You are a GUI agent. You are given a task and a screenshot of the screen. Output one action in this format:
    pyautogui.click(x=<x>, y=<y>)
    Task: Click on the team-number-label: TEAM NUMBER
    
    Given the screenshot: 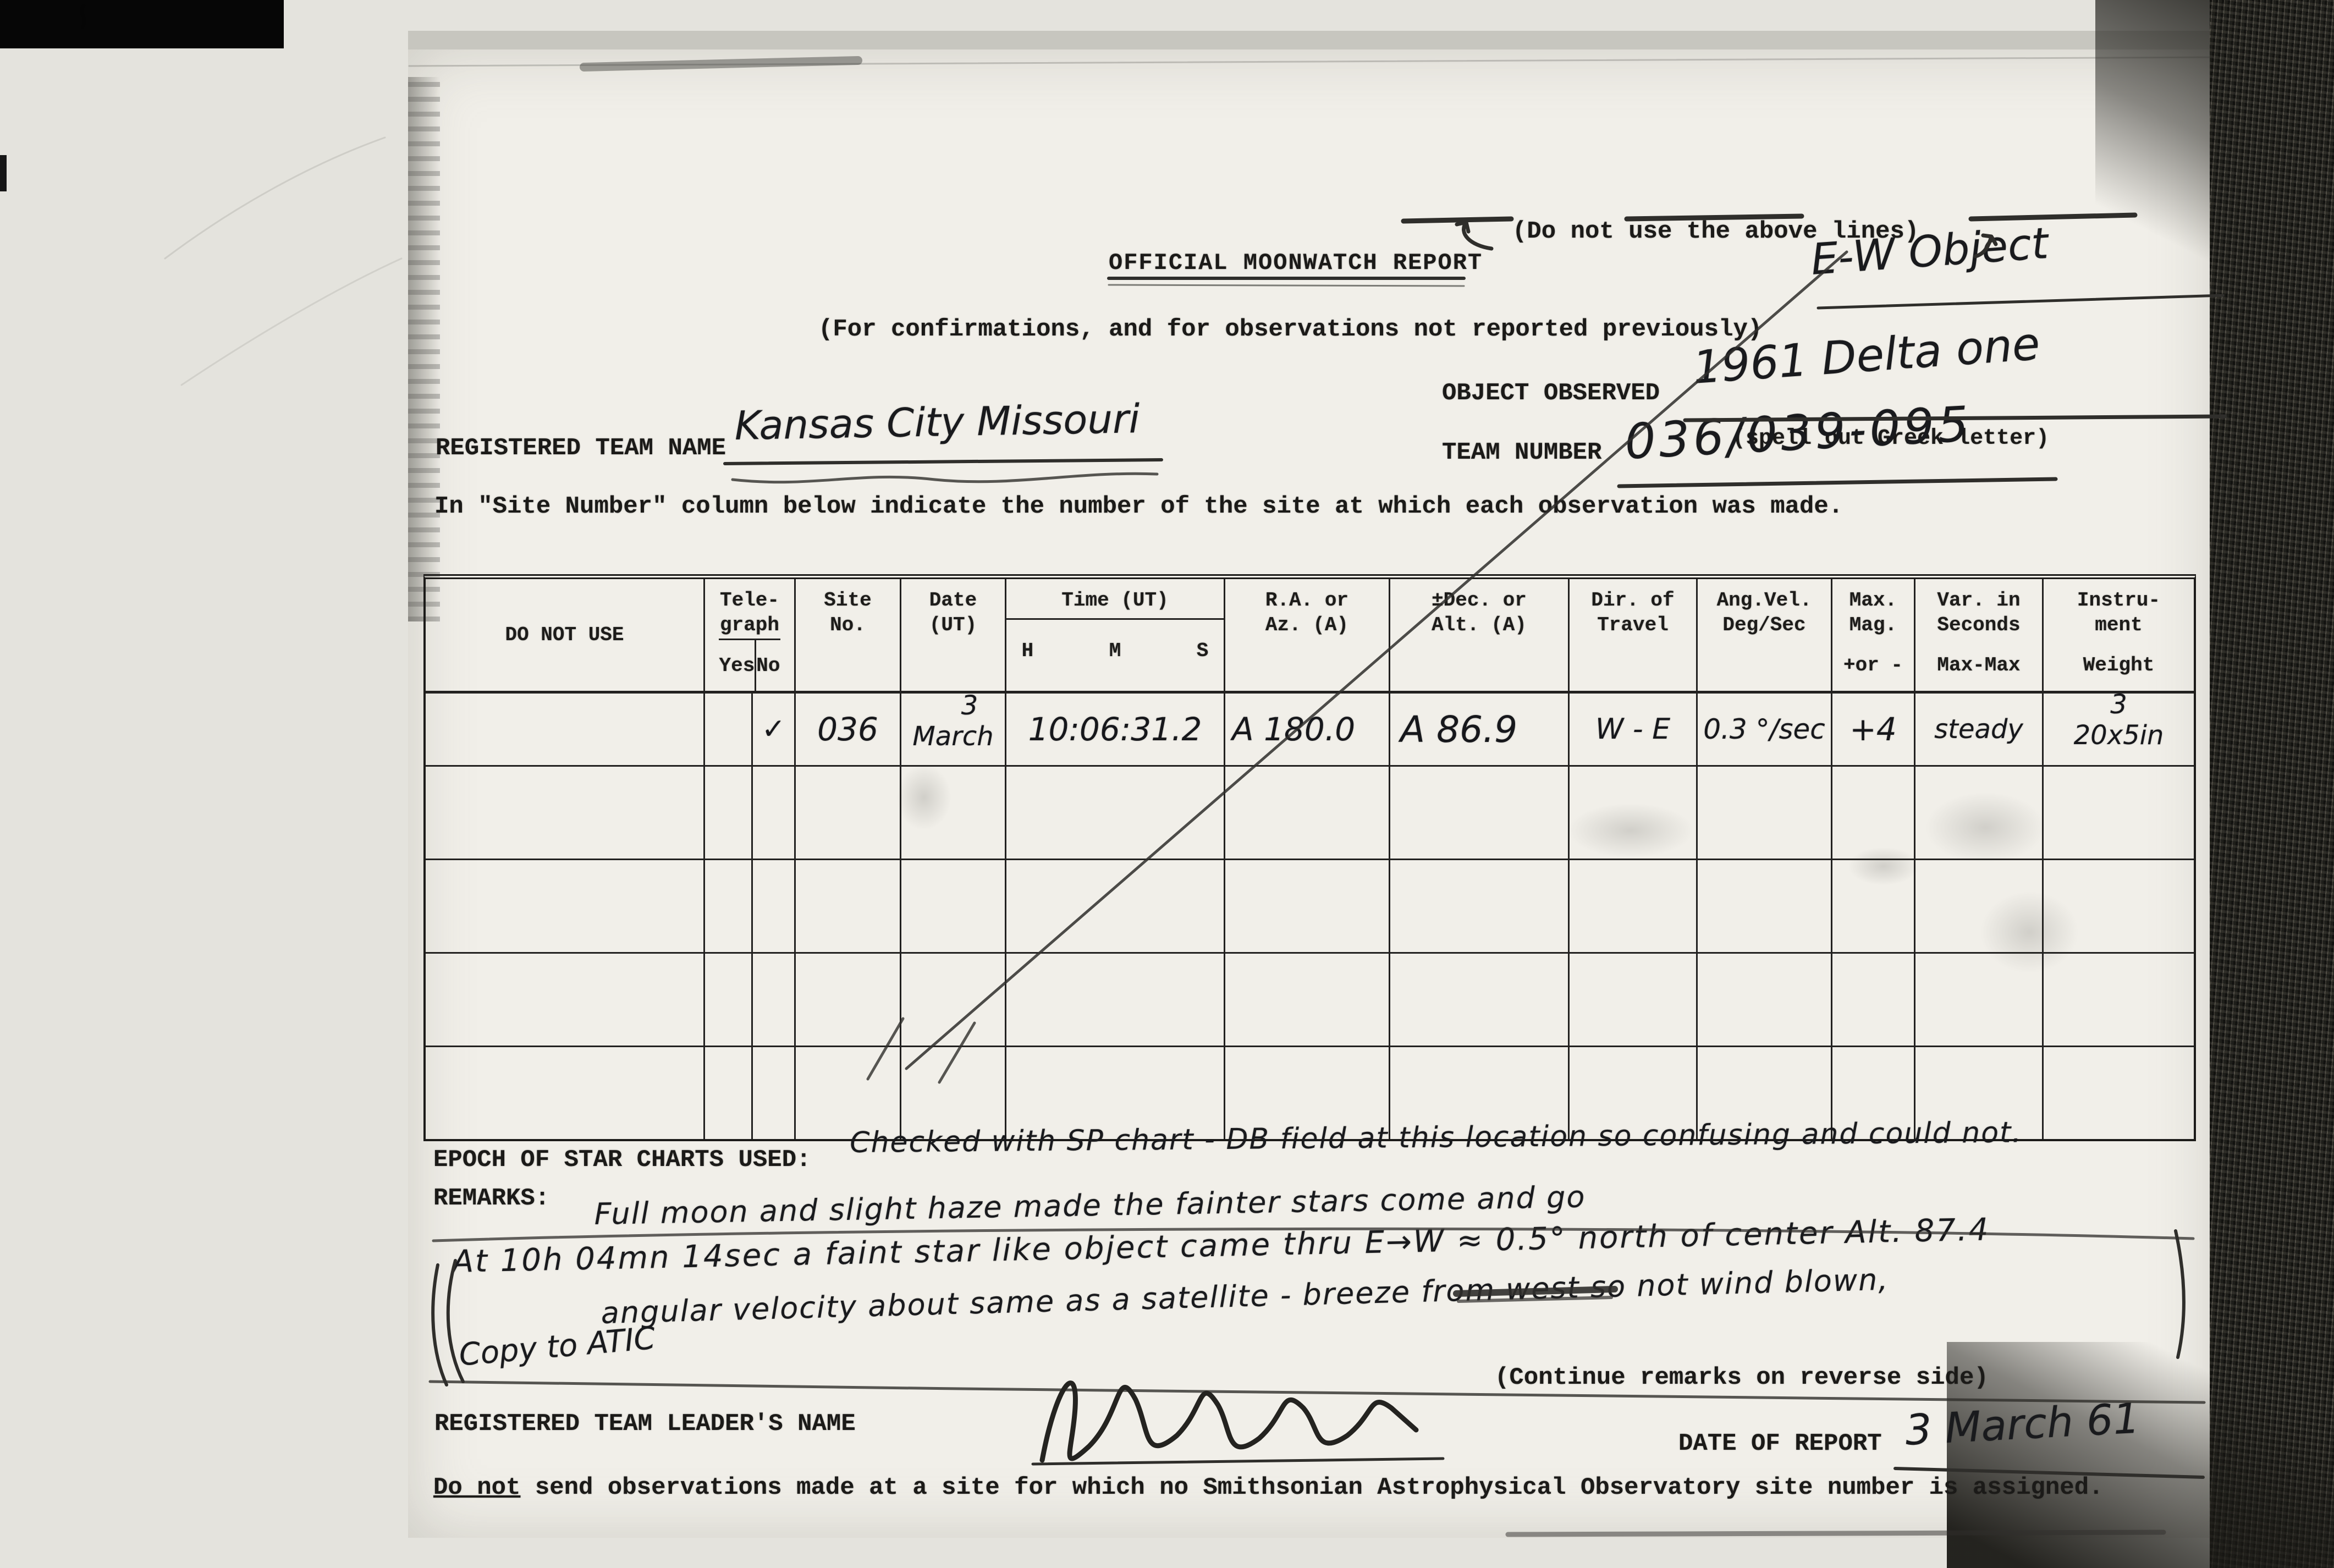 What is the action you would take?
    pyautogui.click(x=1522, y=452)
    